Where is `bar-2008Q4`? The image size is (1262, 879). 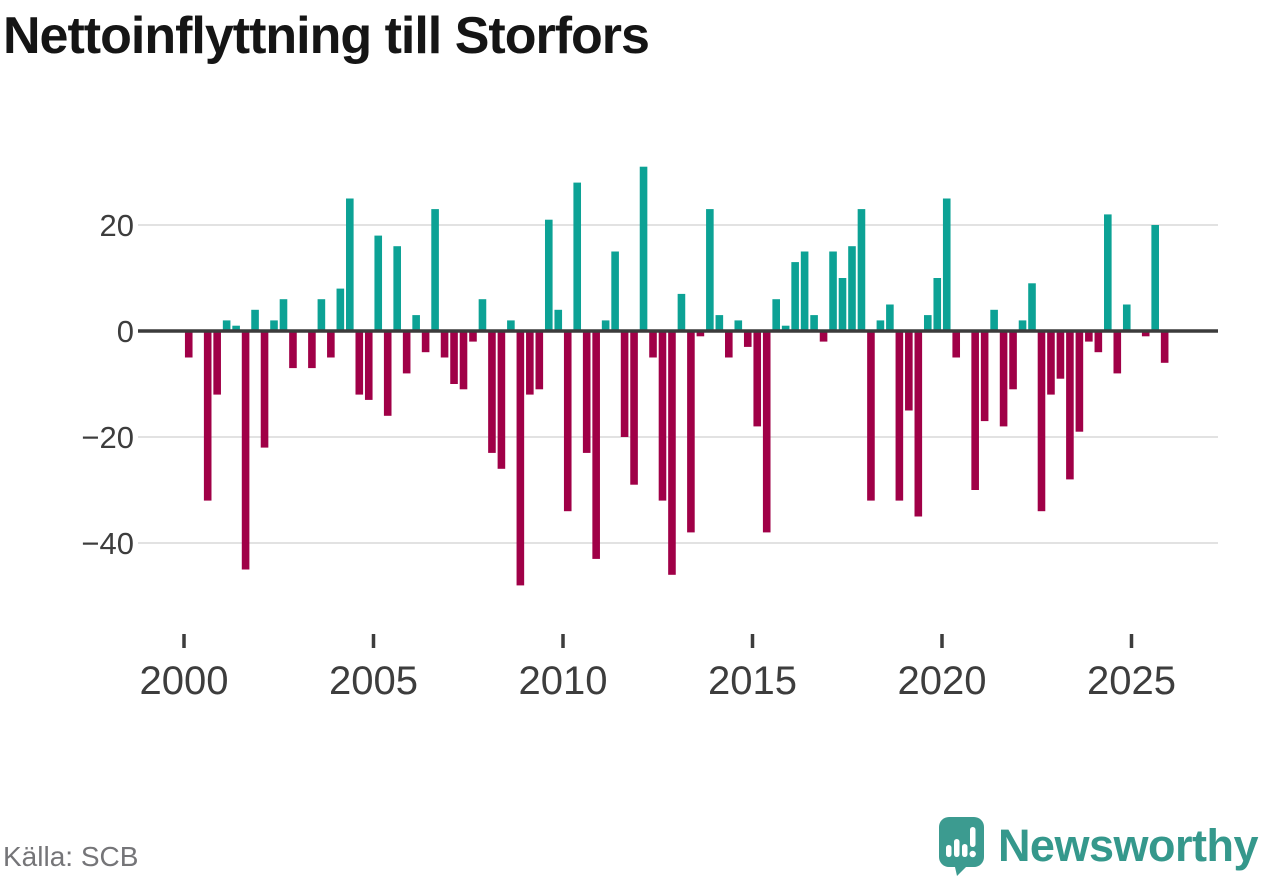 bar-2008Q4 is located at coordinates (520, 458).